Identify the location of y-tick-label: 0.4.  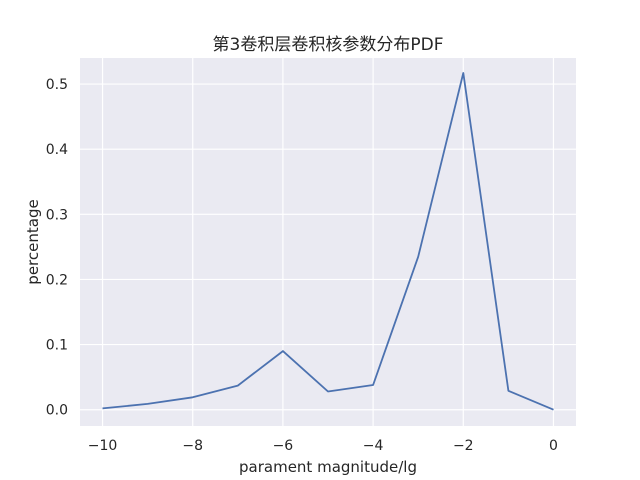
(57, 150).